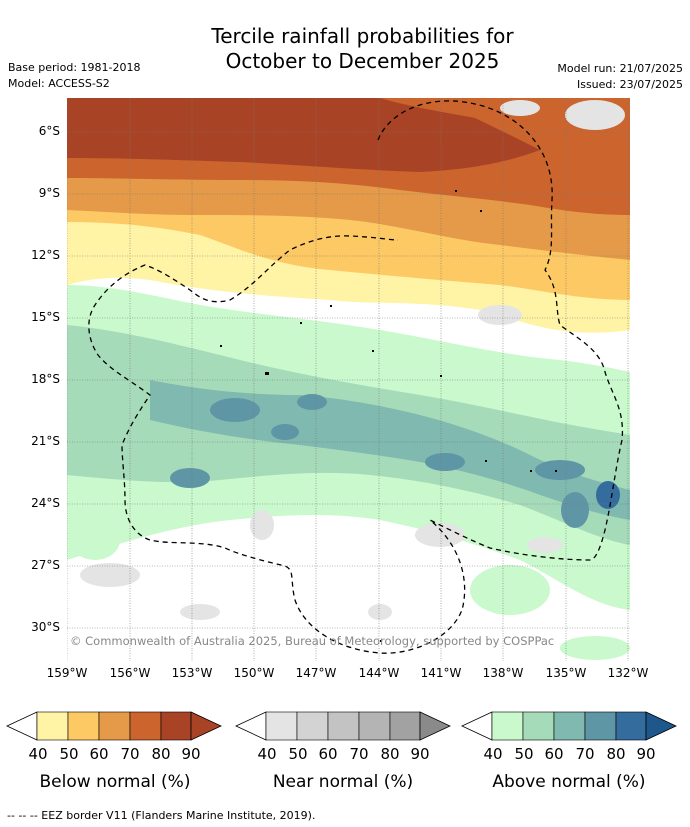 This screenshot has width=690, height=827. Describe the element at coordinates (267, 754) in the screenshot. I see `near-tick-40: 40` at that location.